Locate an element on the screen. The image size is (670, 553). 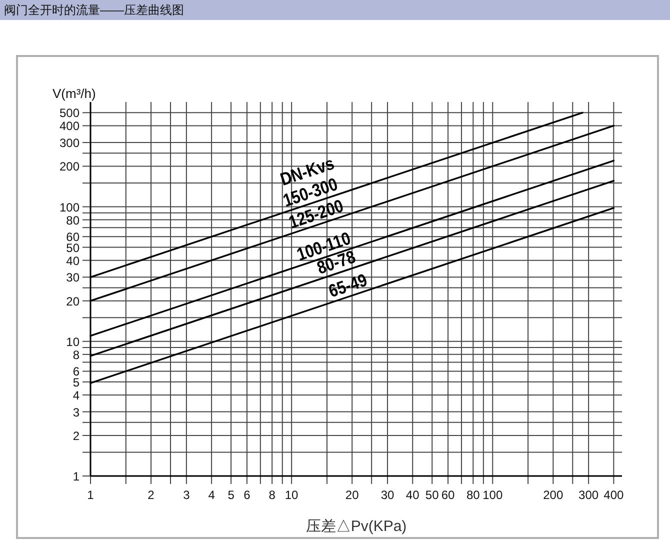
x-tick-label: 1 is located at coordinates (90, 495).